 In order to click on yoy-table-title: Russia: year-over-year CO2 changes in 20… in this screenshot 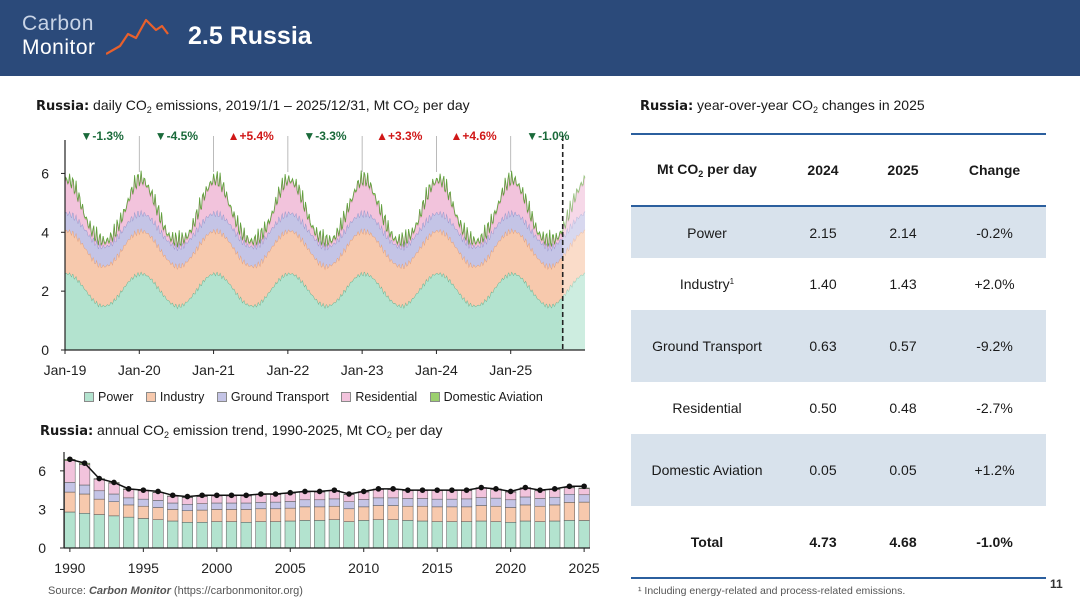, I will do `click(782, 106)`.